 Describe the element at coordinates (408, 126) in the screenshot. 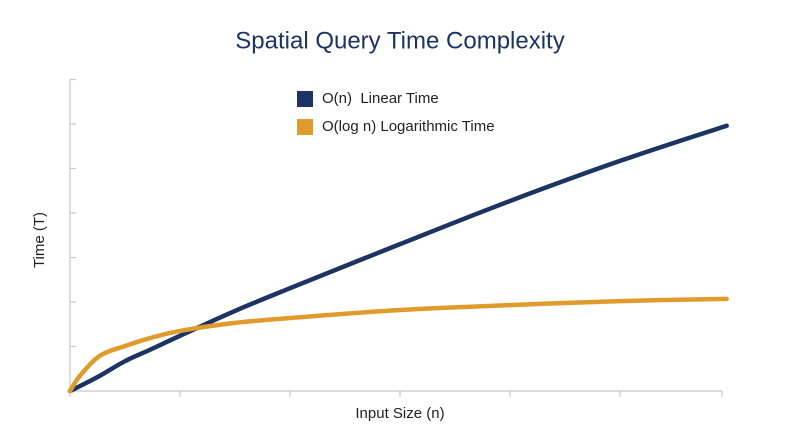

I see `legend-label: O(log n) Logarithmic Time` at that location.